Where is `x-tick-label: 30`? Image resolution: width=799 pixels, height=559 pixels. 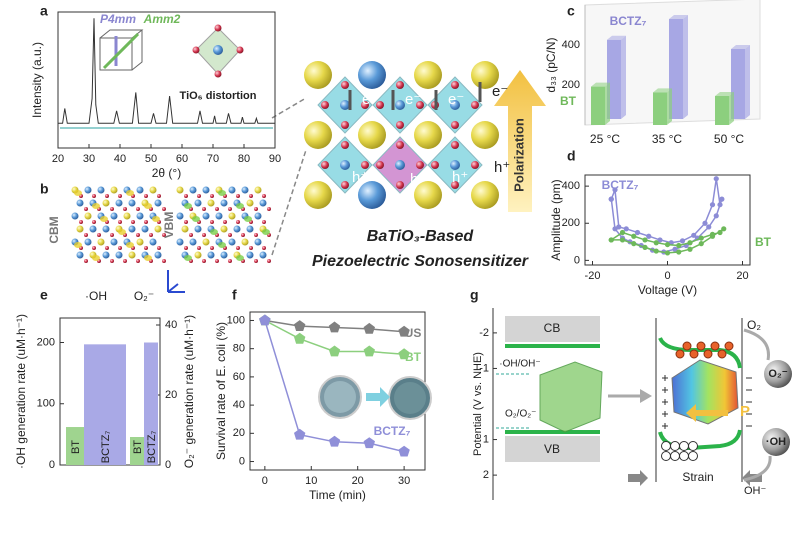 x-tick-label: 30 is located at coordinates (404, 481).